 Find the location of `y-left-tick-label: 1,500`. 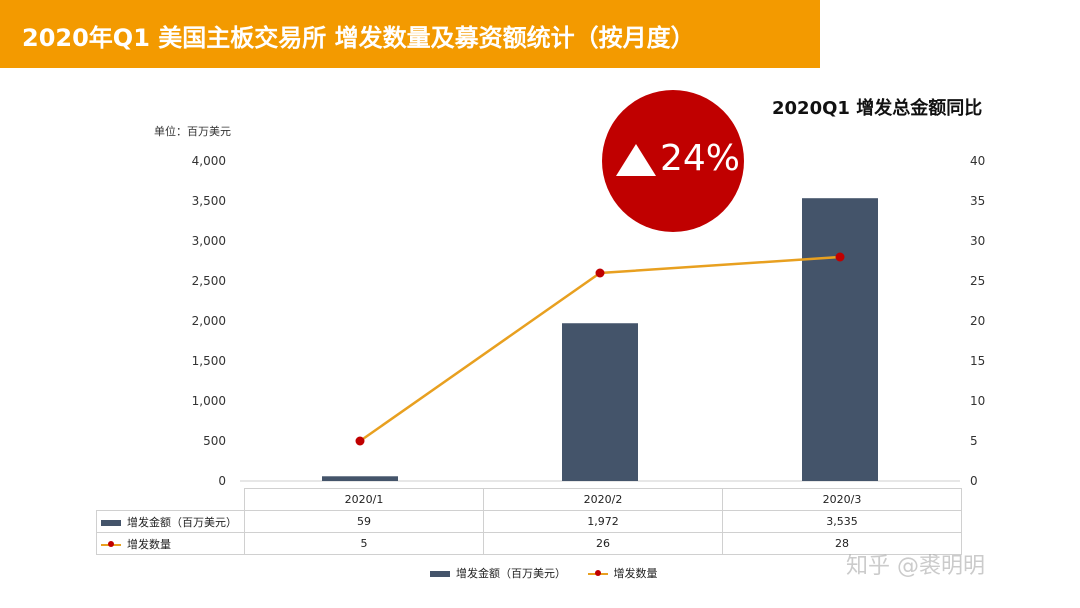

y-left-tick-label: 1,500 is located at coordinates (209, 361).